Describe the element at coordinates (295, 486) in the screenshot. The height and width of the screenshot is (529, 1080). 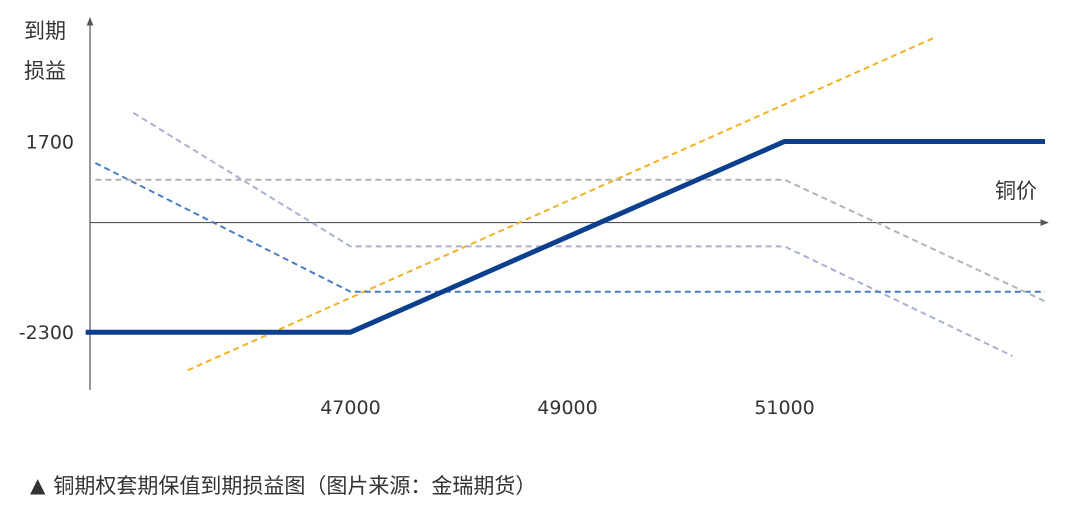
I see `caption-text: 铜期权套期保值到期损益图（图片来源：金瑞期货）` at that location.